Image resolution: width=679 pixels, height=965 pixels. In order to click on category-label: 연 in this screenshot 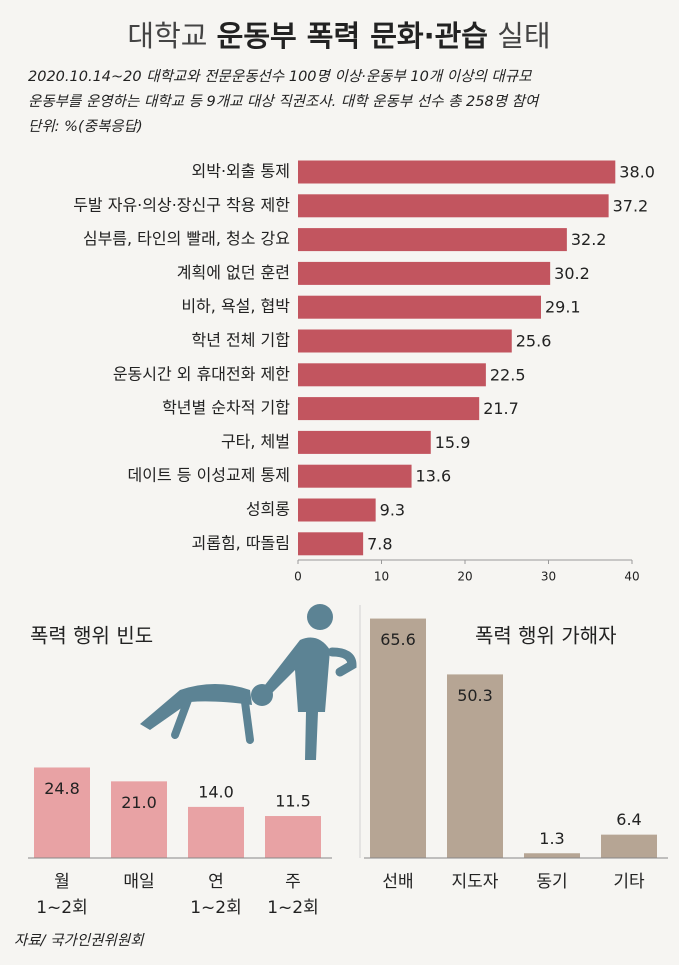, I will do `click(216, 882)`.